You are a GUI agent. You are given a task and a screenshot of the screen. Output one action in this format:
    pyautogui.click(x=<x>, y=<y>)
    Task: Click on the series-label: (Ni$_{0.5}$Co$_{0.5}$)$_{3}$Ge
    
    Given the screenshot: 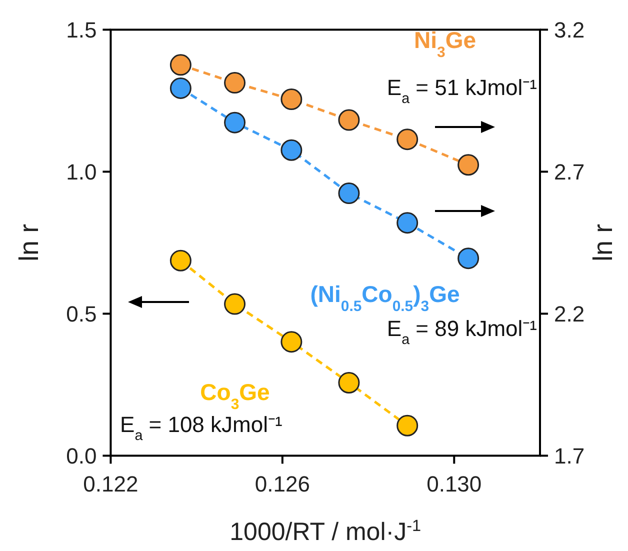 What is the action you would take?
    pyautogui.click(x=385, y=297)
    